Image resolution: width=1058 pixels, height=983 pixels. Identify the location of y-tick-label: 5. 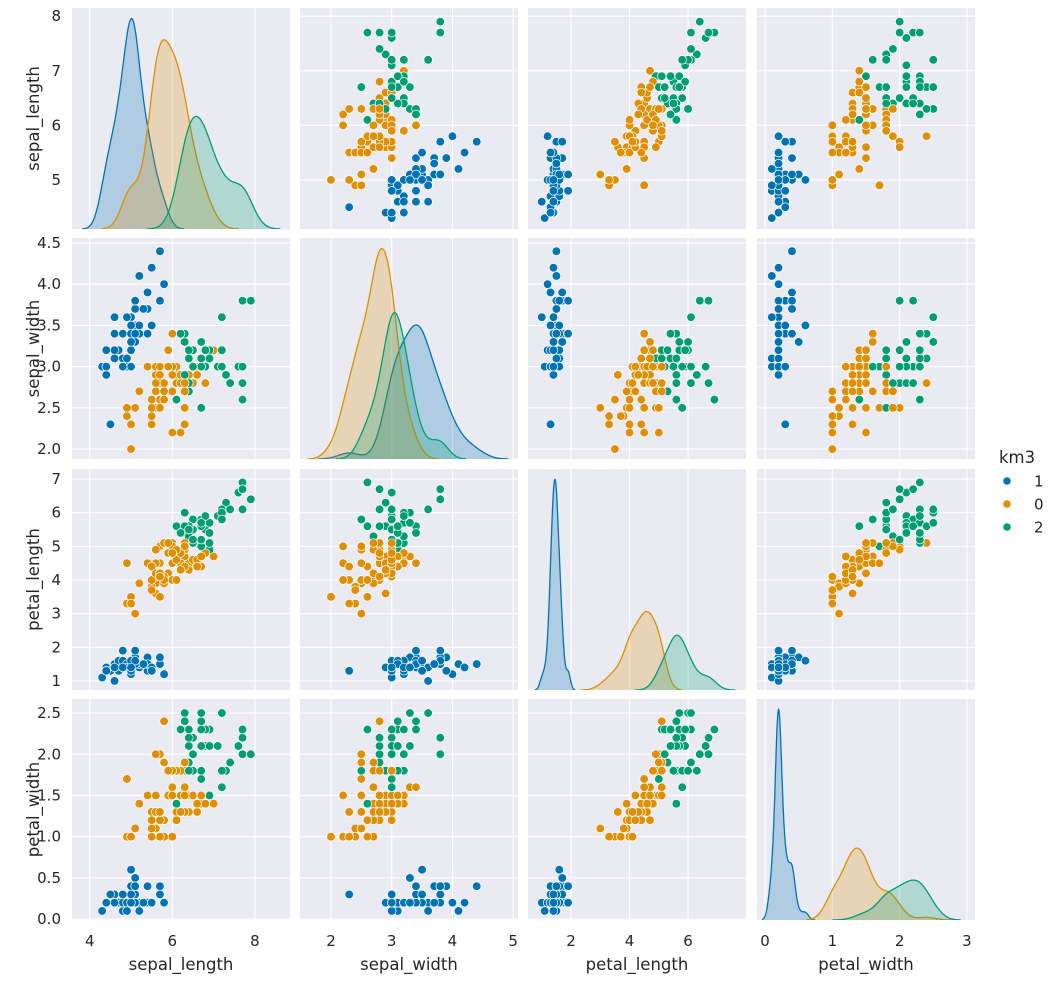
(56, 180).